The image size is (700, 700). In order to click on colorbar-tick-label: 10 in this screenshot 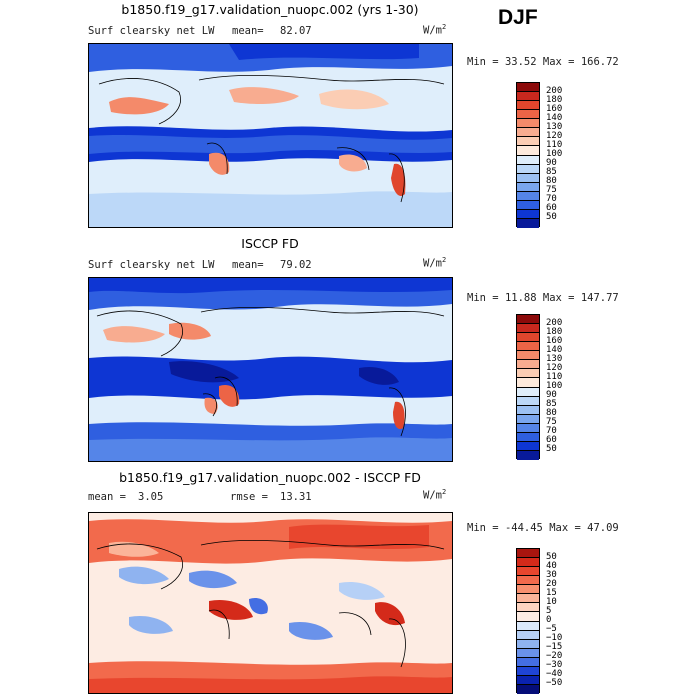, I will do `click(551, 601)`.